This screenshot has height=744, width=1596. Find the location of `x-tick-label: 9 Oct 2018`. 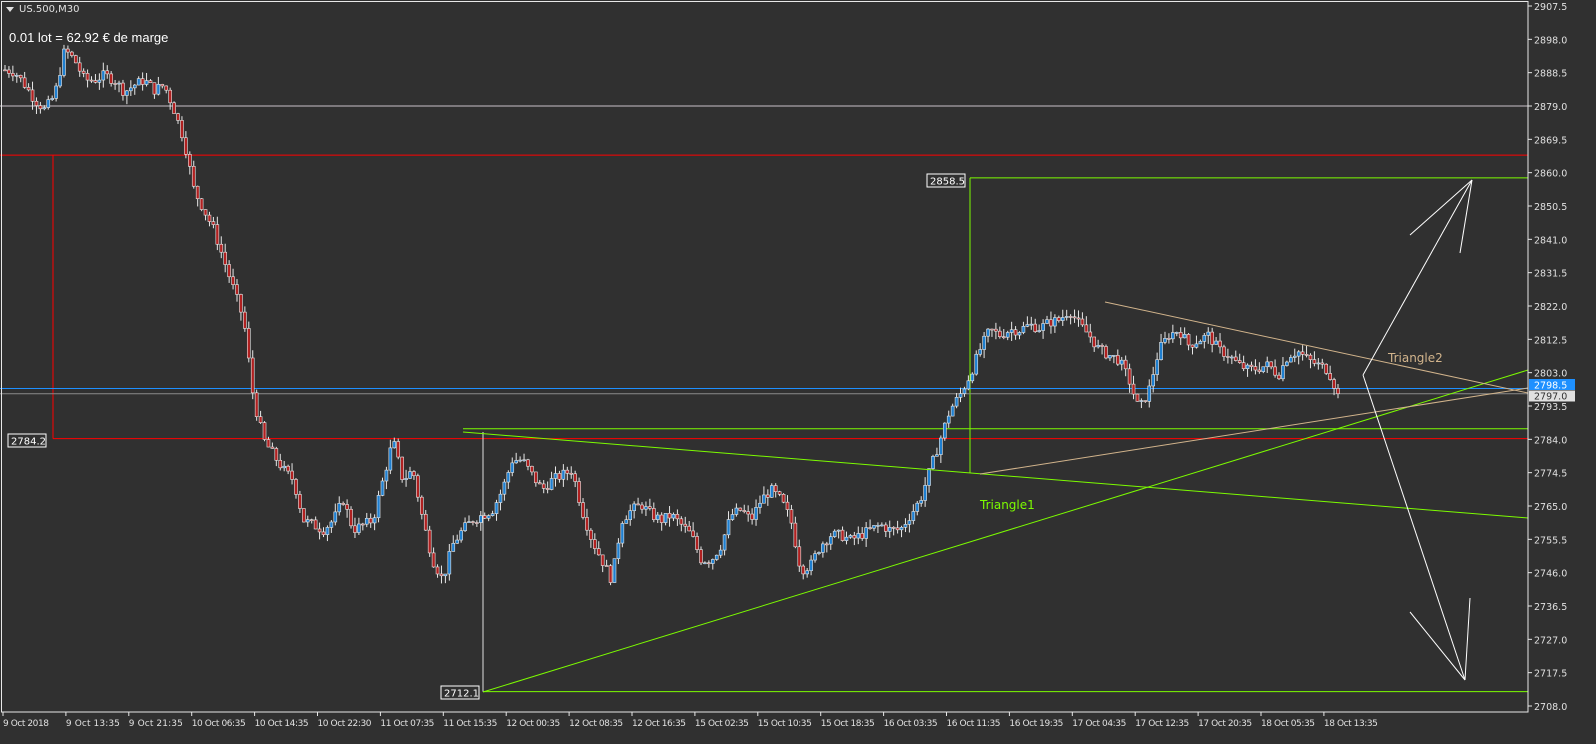

x-tick-label: 9 Oct 2018 is located at coordinates (26, 724).